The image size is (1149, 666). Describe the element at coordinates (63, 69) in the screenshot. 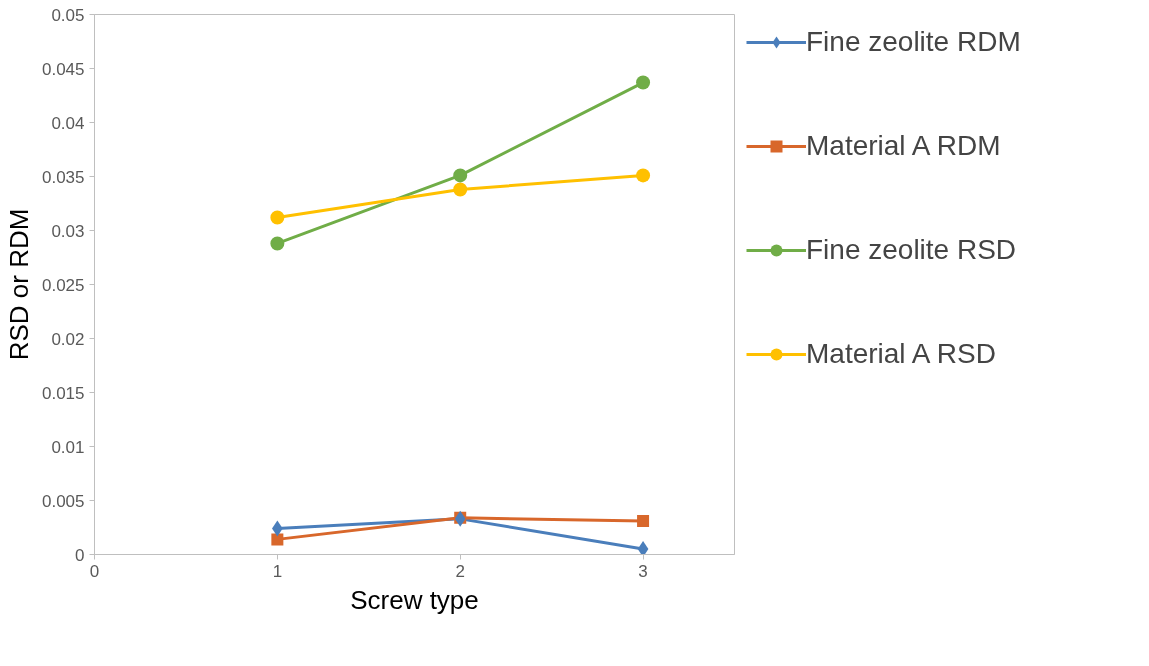

I see `y-tick-label: 0.045` at that location.